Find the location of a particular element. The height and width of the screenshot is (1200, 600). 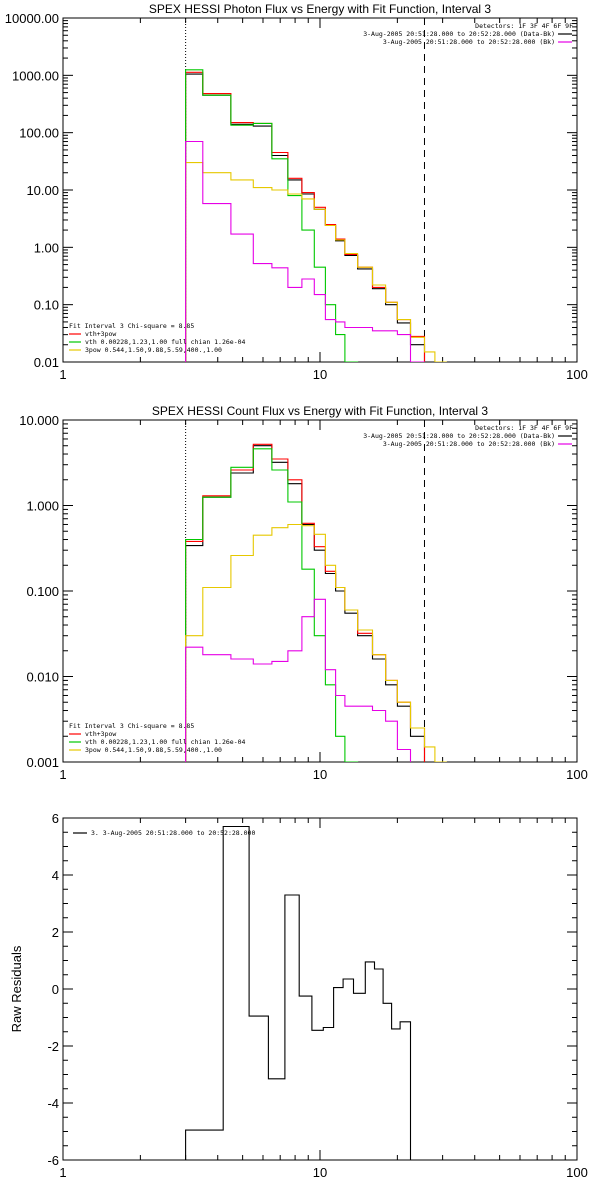

y-tick-label: 100.00 is located at coordinates (39, 133).